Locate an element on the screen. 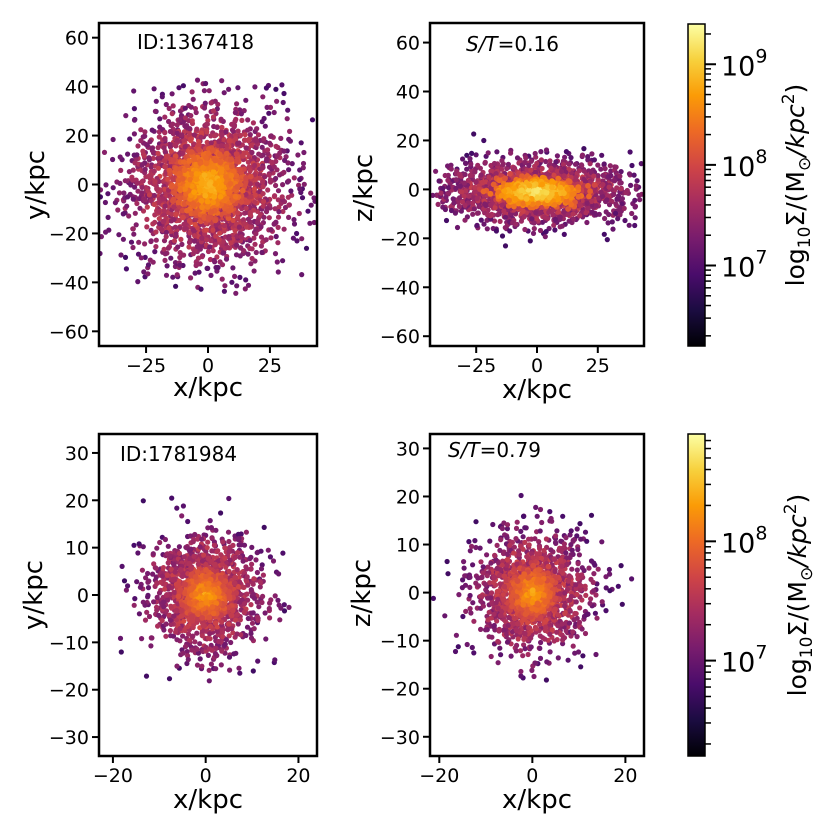 Image resolution: width=831 pixels, height=831 pixels. panel-top-left-particles is located at coordinates (208, 186).